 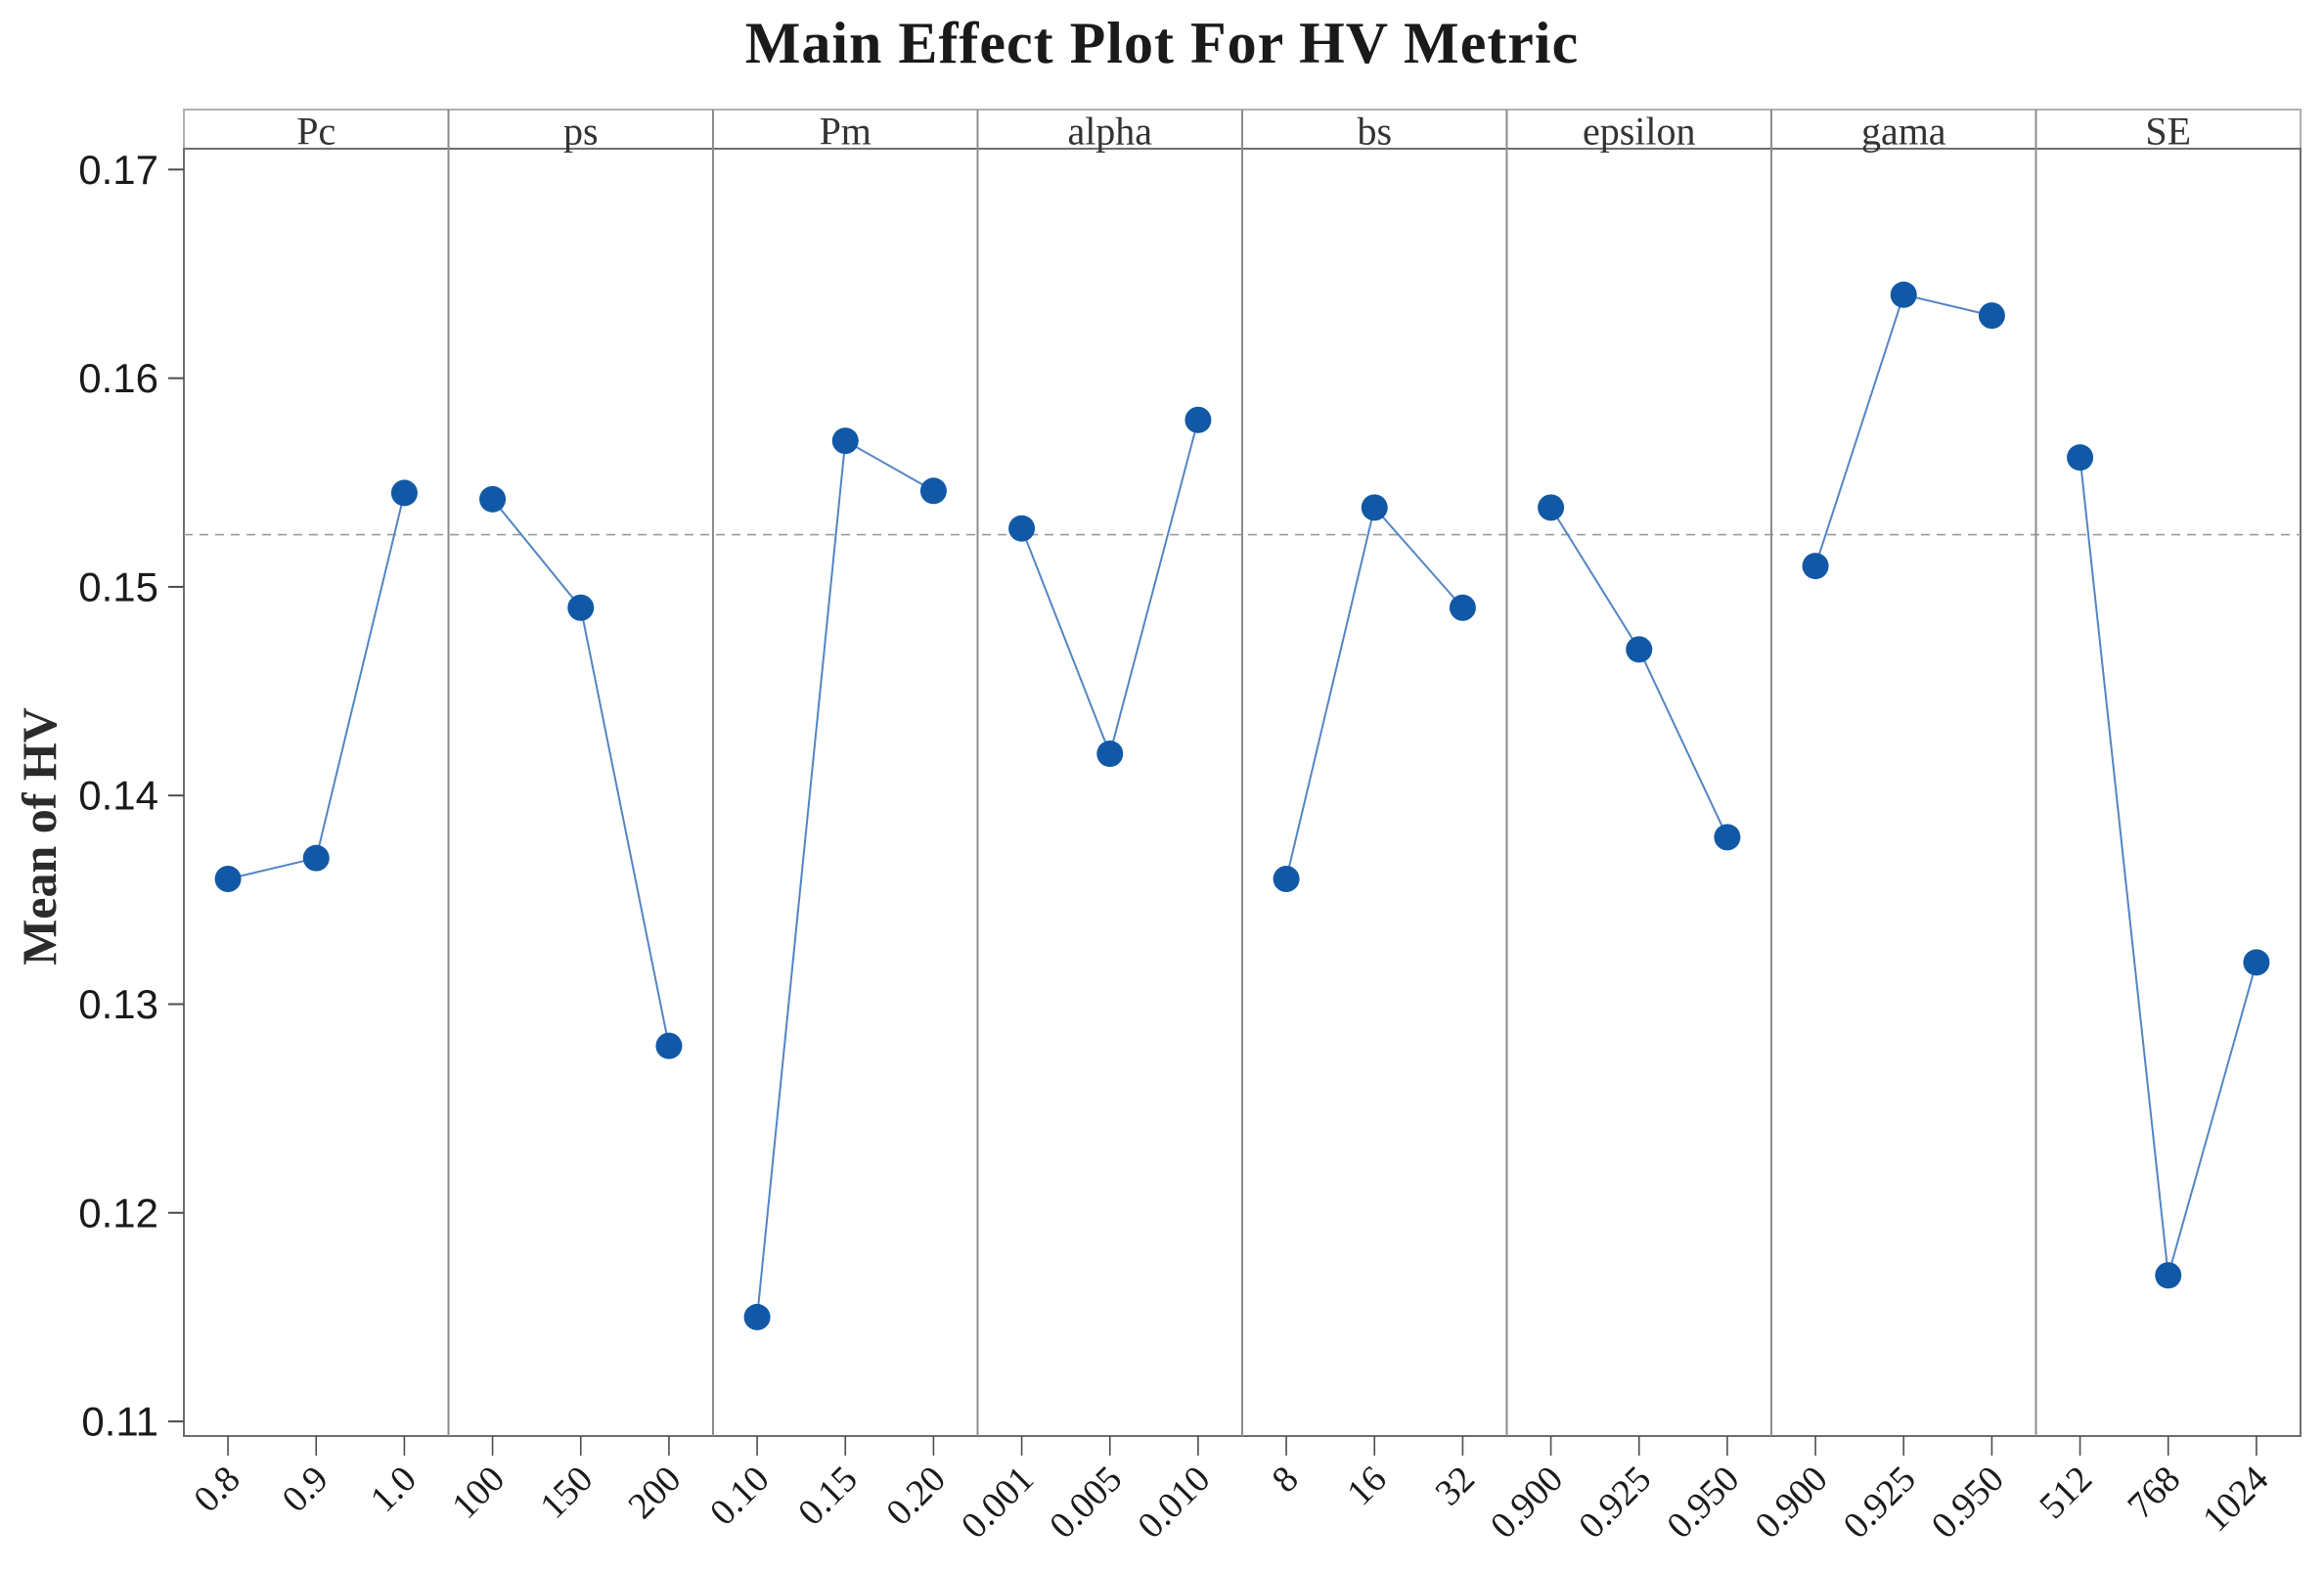 I want to click on panel-header-label: gama, so click(x=1903, y=132).